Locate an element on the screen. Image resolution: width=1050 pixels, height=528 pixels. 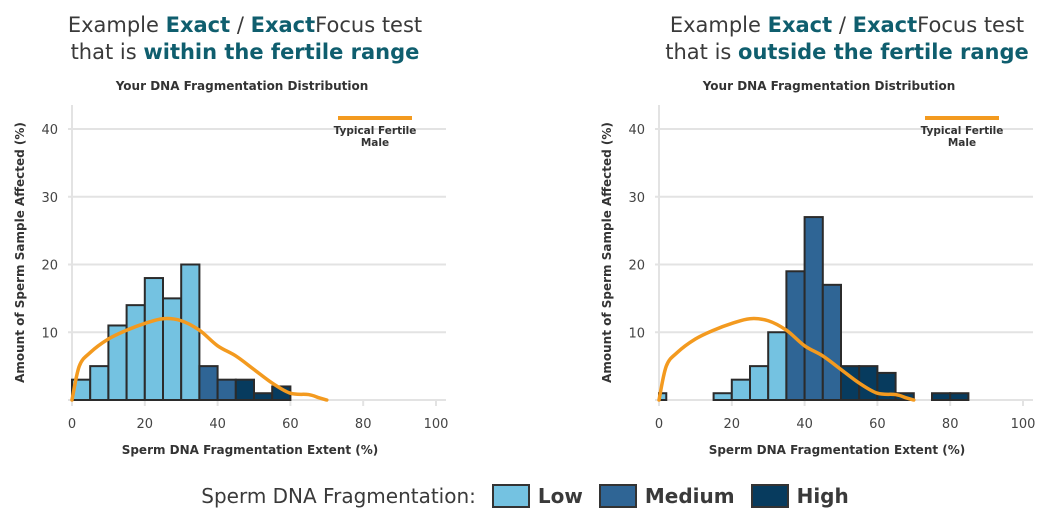
legend-swatch-high is located at coordinates (769, 496).